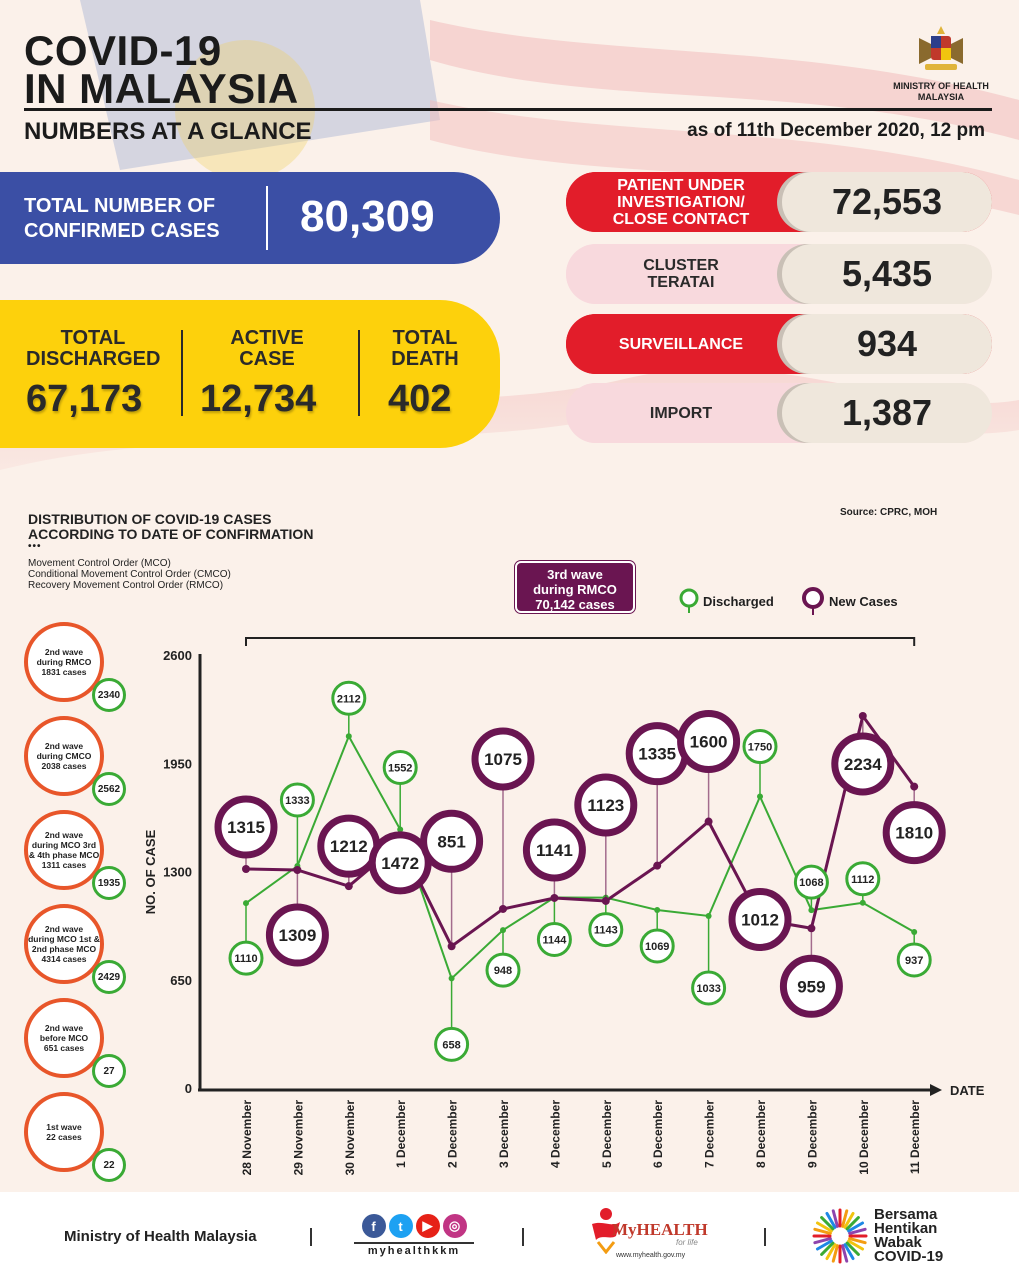 Image resolution: width=1019 pixels, height=1280 pixels. Describe the element at coordinates (909, 1256) in the screenshot. I see `bersama-line-4: COVID-19` at that location.